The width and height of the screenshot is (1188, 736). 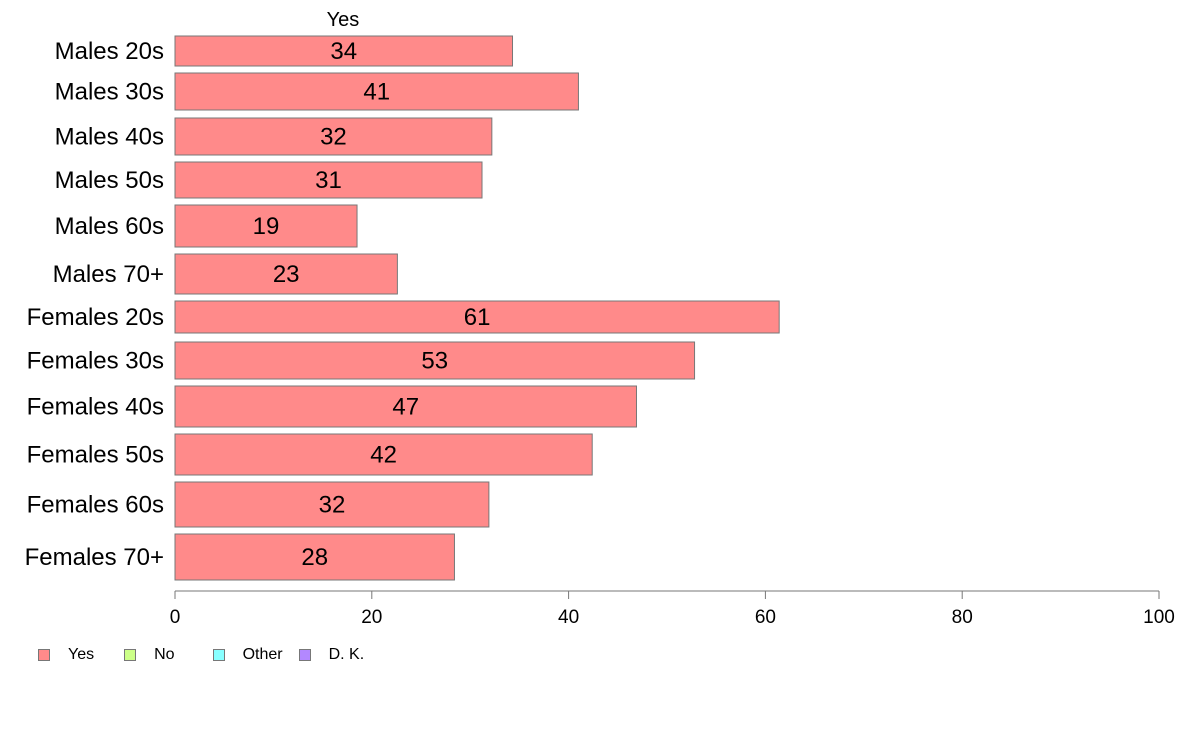 I want to click on x-tick-label-60: 60, so click(x=765, y=617).